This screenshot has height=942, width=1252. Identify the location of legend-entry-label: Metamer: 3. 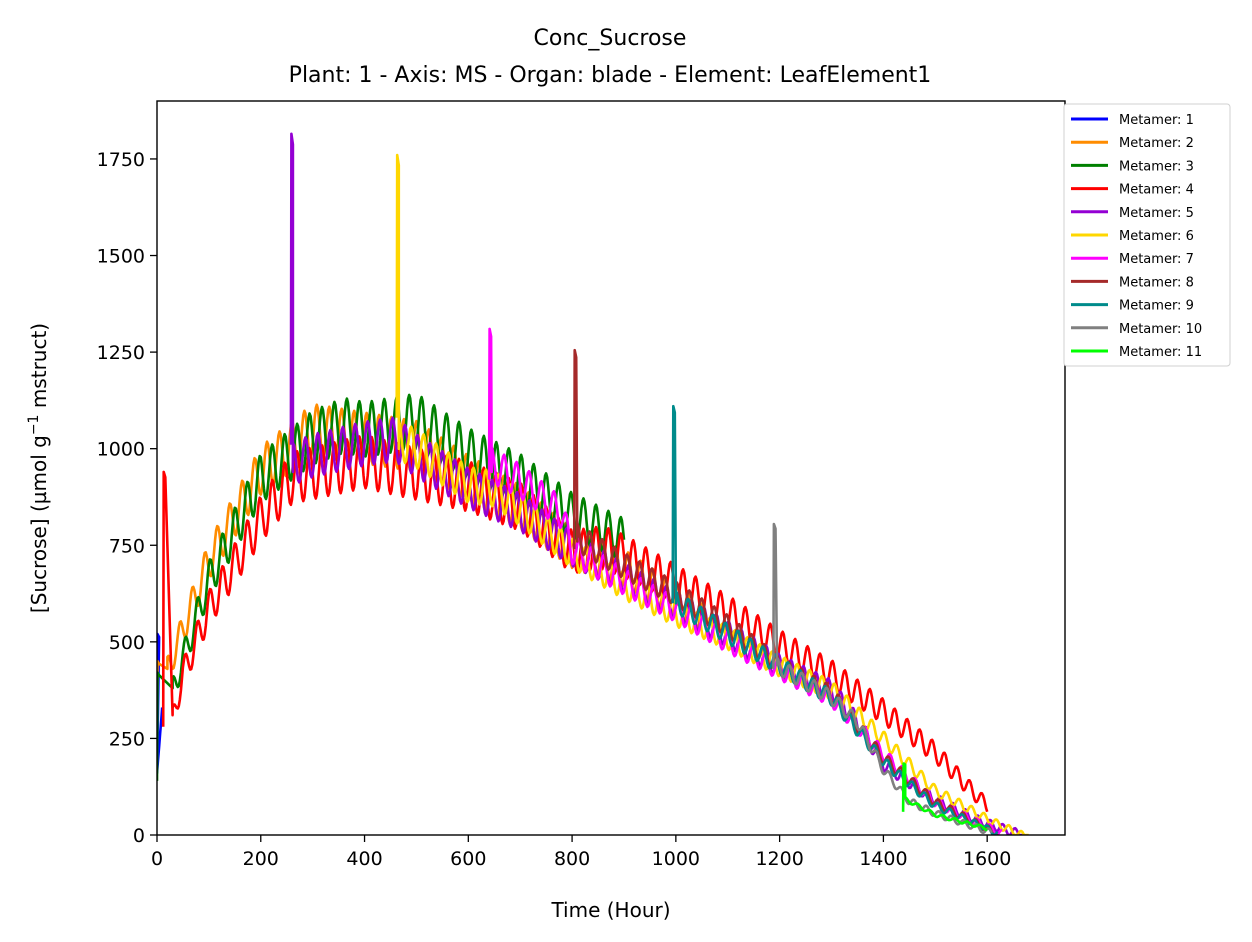
(1156, 166).